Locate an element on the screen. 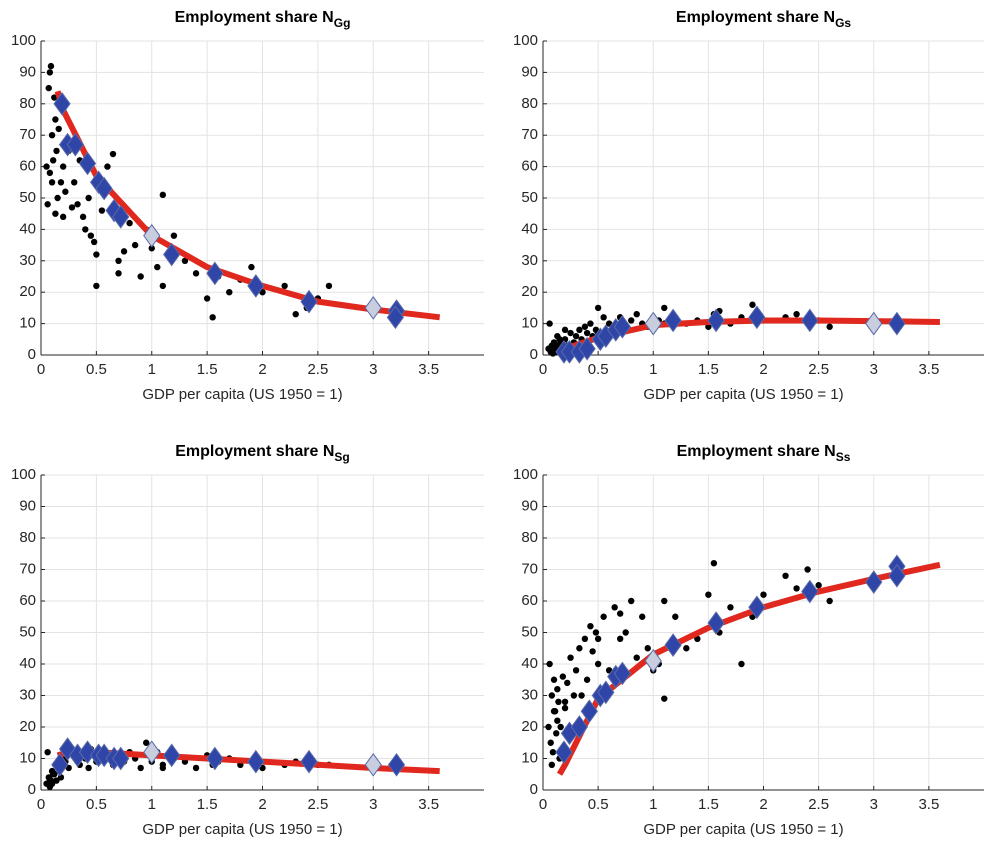 Image resolution: width=985 pixels, height=841 pixels. y-tick-label: 0 is located at coordinates (534, 789).